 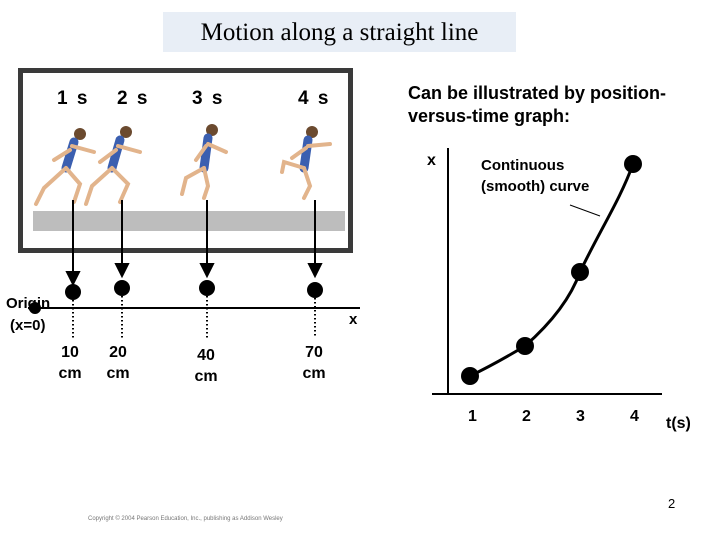 I want to click on curve-label-pointer, so click(x=585, y=210).